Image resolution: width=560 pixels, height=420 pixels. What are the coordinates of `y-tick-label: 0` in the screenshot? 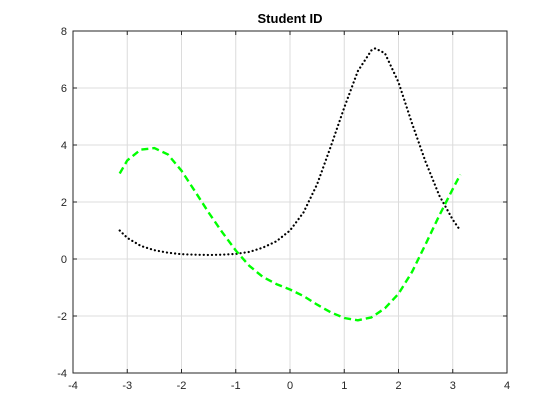 It's located at (64, 260).